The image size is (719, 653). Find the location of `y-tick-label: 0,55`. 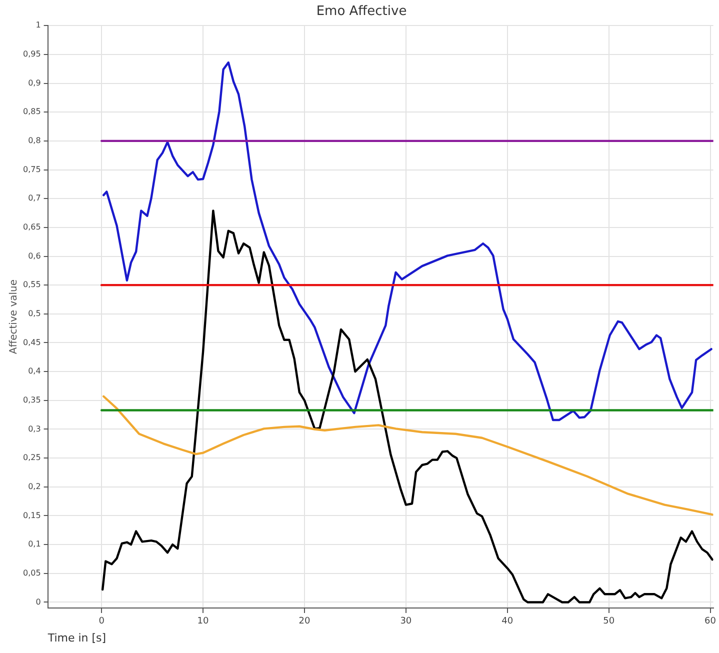

y-tick-label: 0,55 is located at coordinates (32, 285).